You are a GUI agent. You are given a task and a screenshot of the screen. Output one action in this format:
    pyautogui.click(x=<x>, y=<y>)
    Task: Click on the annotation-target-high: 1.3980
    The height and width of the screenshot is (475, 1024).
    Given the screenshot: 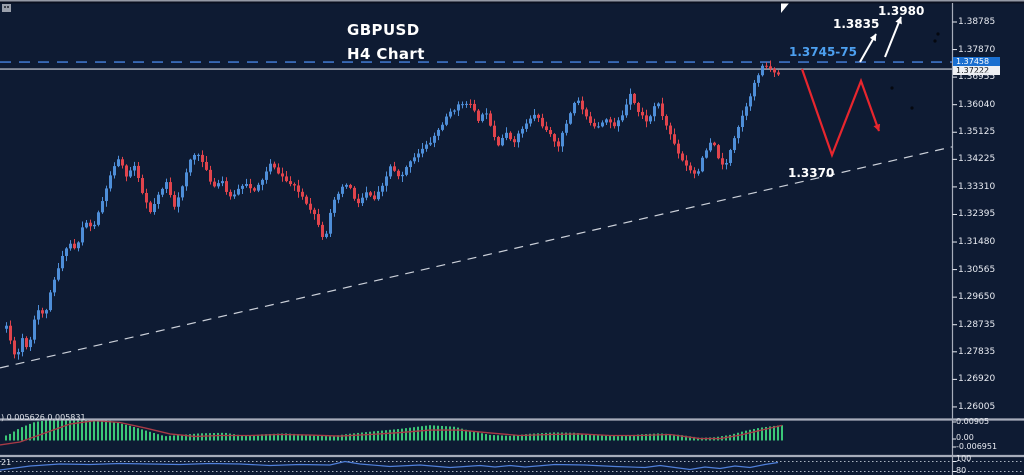 What is the action you would take?
    pyautogui.click(x=901, y=11)
    